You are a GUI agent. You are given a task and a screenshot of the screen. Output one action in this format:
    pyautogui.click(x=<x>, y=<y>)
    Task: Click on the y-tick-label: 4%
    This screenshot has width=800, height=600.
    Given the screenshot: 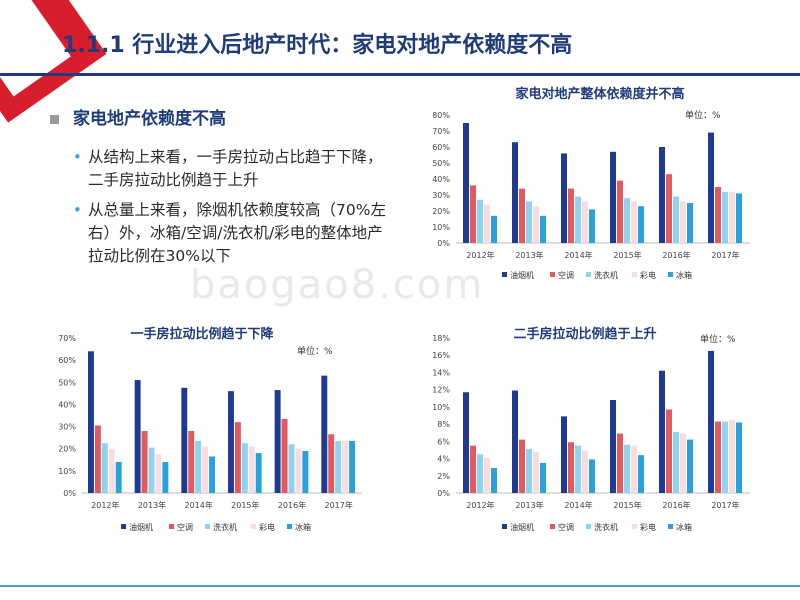 What is the action you would take?
    pyautogui.click(x=443, y=459)
    